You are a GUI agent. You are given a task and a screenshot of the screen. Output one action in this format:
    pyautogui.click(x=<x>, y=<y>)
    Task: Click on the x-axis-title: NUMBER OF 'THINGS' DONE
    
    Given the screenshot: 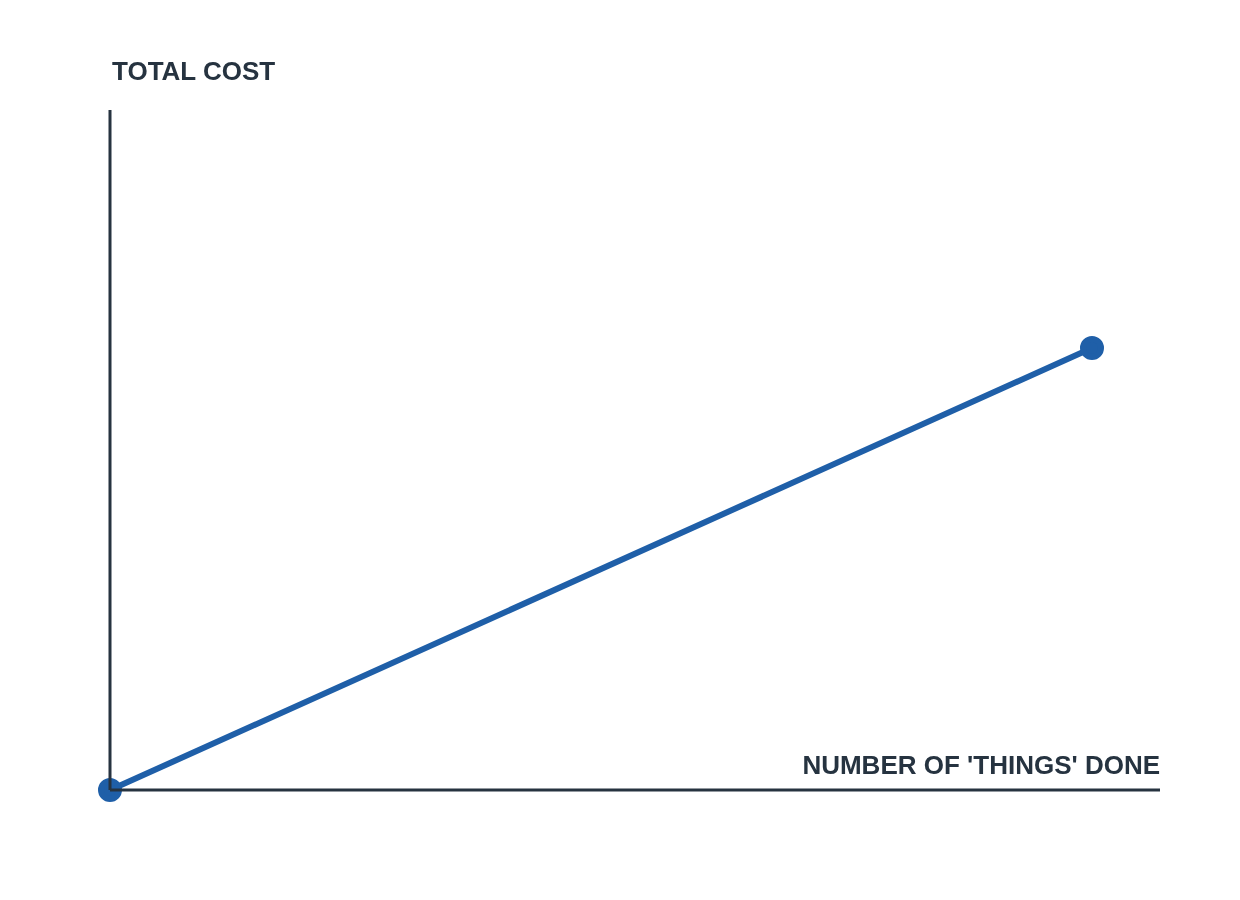 What is the action you would take?
    pyautogui.click(x=981, y=765)
    